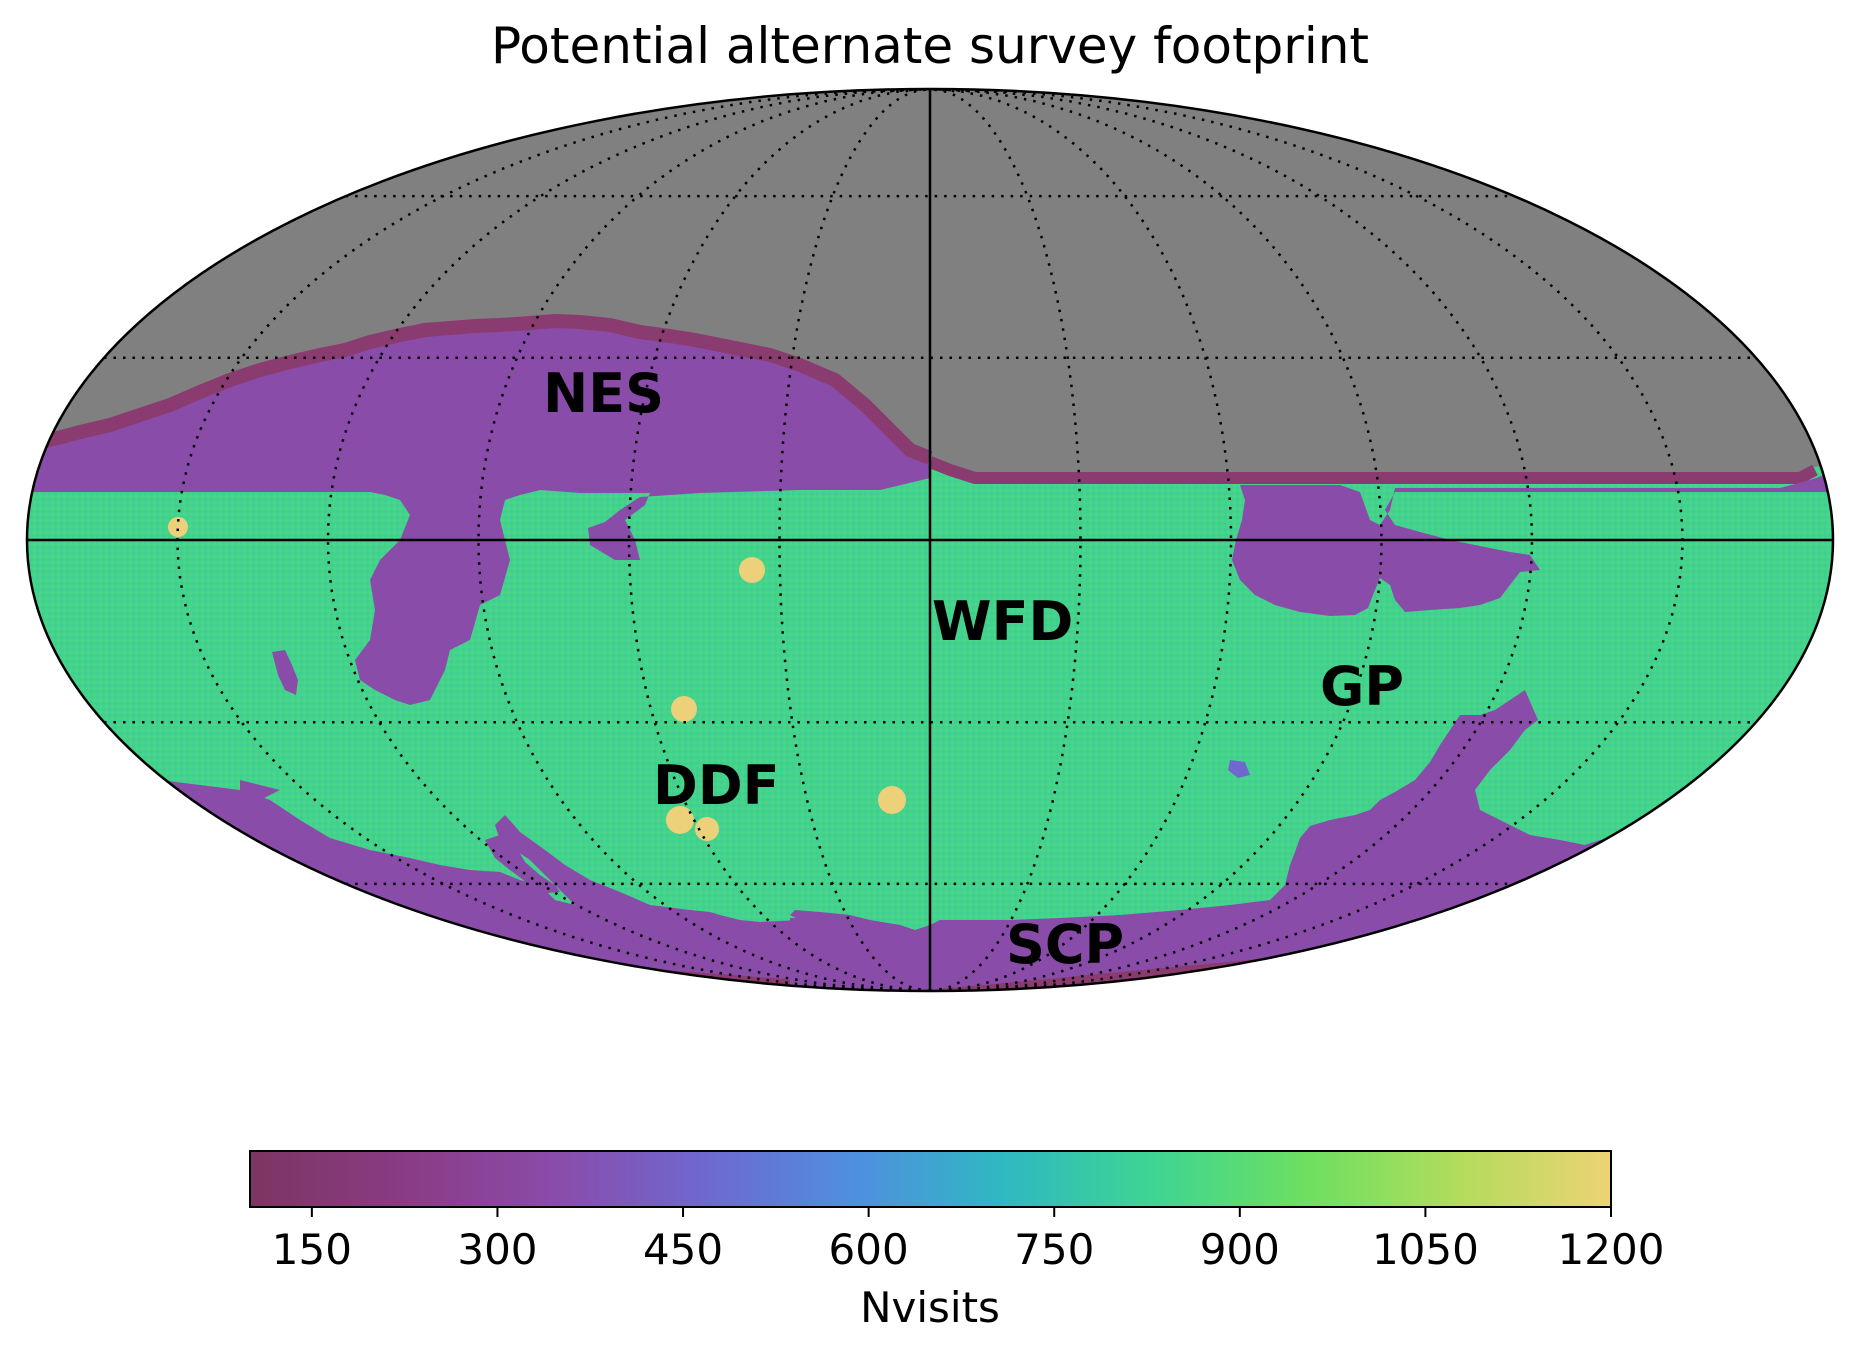 The image size is (1855, 1350). What do you see at coordinates (312, 1249) in the screenshot?
I see `colorbar-tick-label: 150` at bounding box center [312, 1249].